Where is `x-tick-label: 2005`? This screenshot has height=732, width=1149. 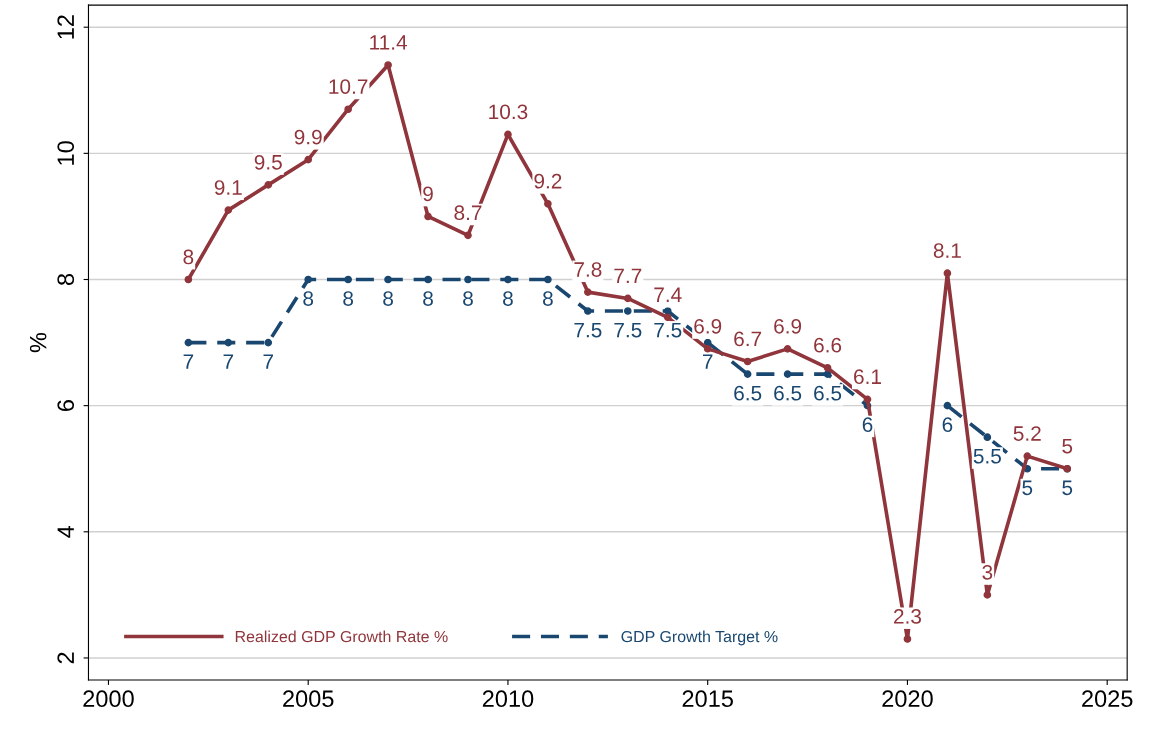
x-tick-label: 2005 is located at coordinates (308, 699).